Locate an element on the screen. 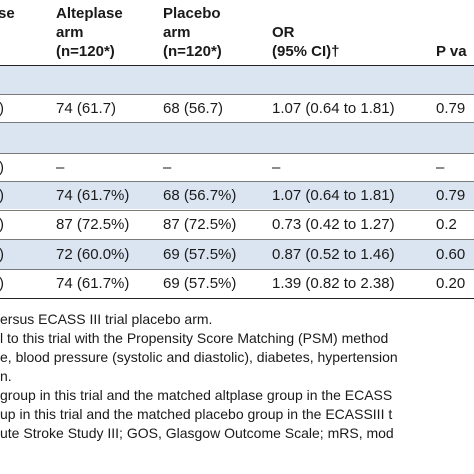 Image resolution: width=474 pixels, height=474 pixels. table-bottom-rule is located at coordinates (237, 298).